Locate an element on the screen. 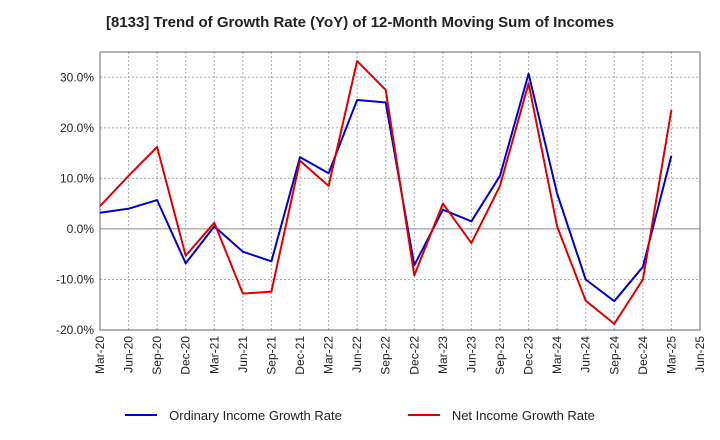 This screenshot has height=440, width=720. x-tick-label: Dec-24 is located at coordinates (643, 355).